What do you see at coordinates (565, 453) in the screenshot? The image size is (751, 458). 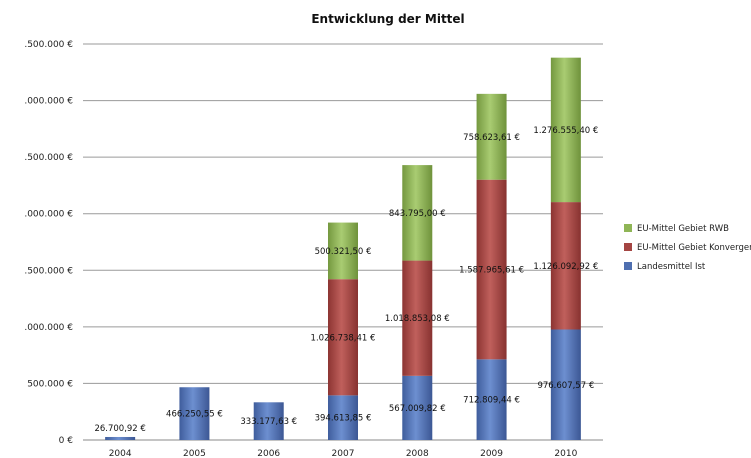 I see `x-tick-label: 2010` at bounding box center [565, 453].